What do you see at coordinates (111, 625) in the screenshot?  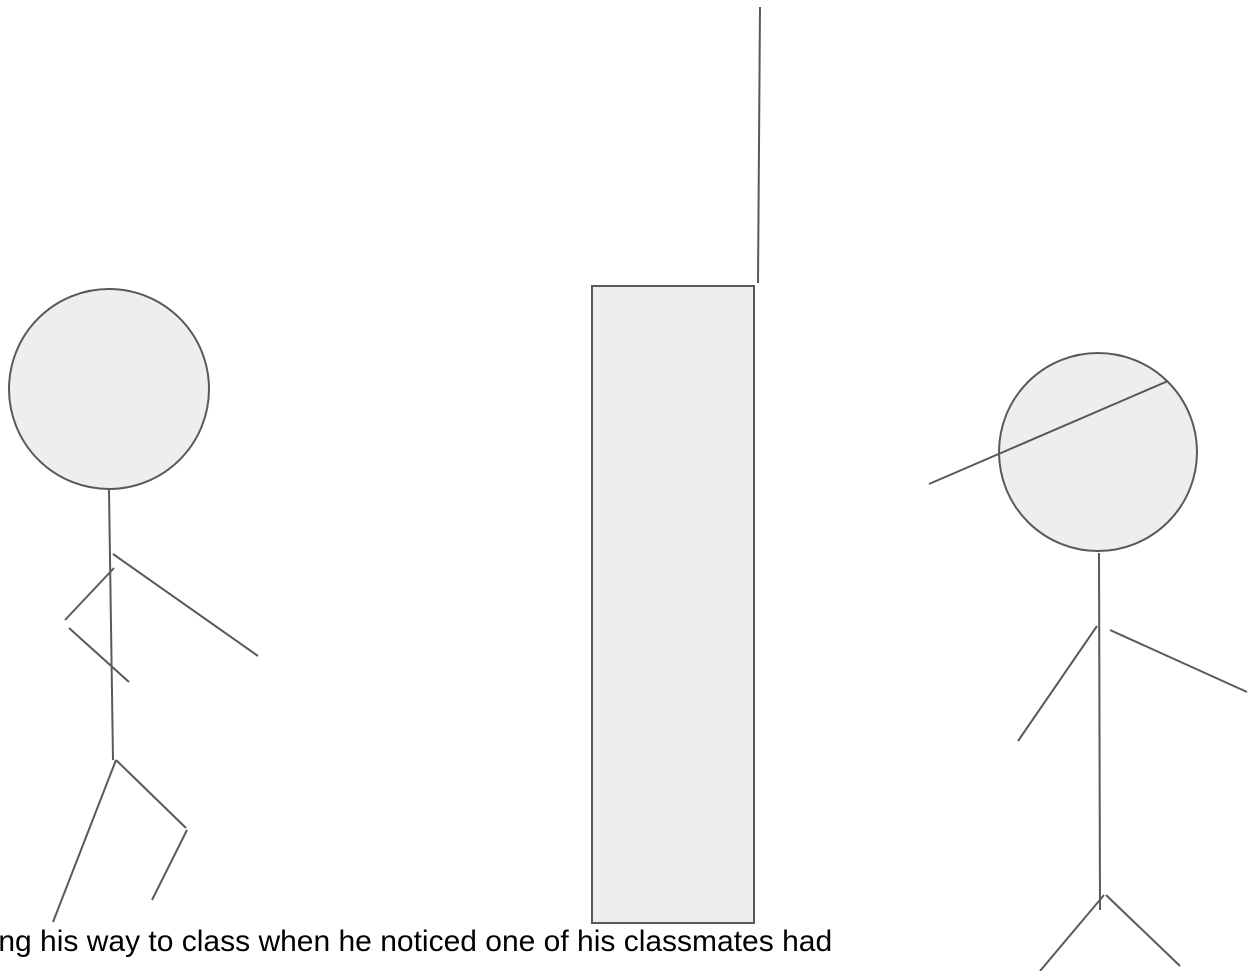 I see `left-figure-torso` at bounding box center [111, 625].